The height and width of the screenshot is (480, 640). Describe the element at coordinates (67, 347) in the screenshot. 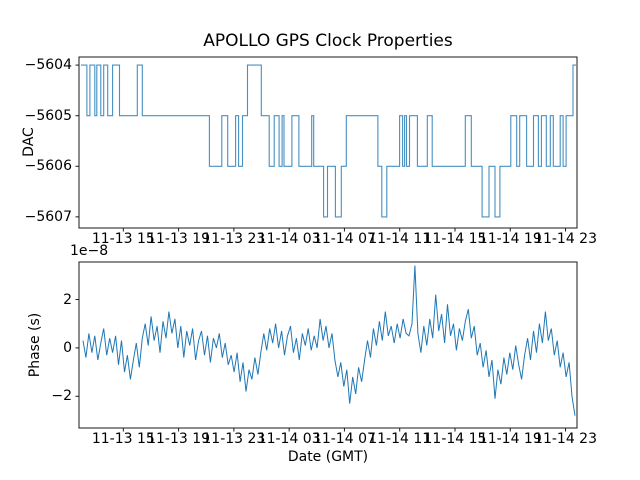

I see `y-tick-label: 0` at that location.